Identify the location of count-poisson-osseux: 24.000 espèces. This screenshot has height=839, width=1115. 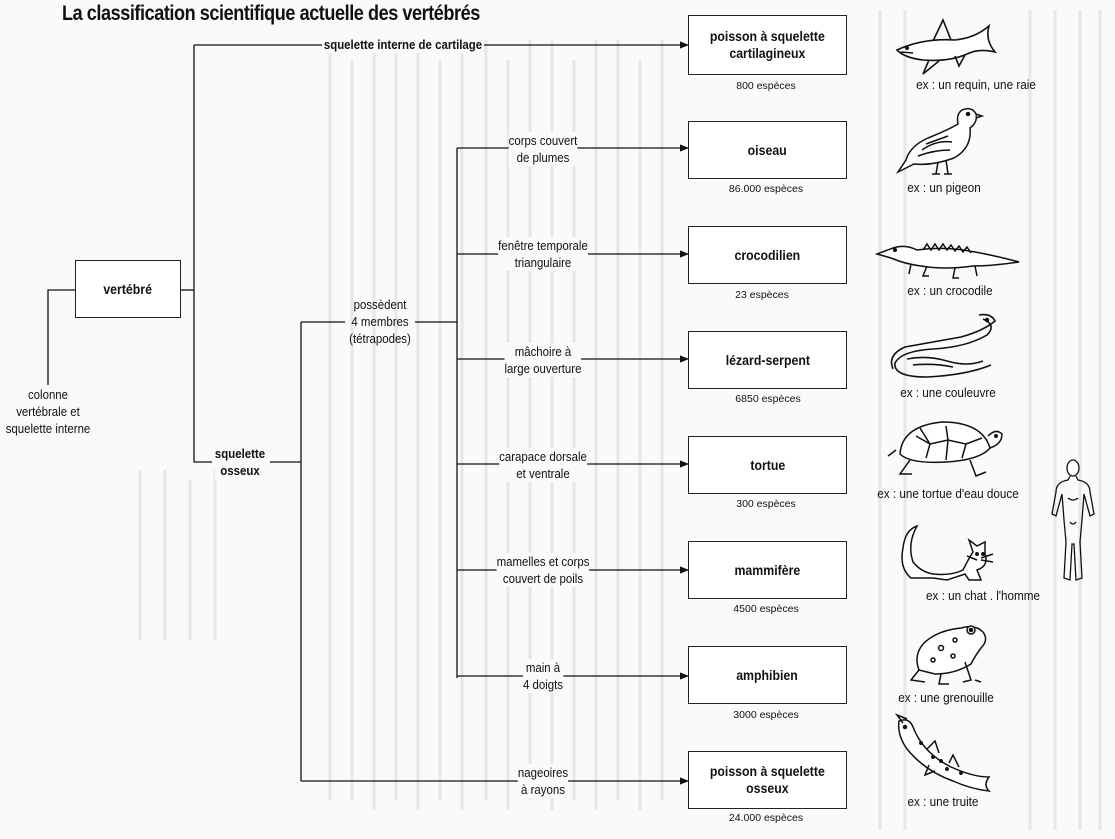
(766, 818).